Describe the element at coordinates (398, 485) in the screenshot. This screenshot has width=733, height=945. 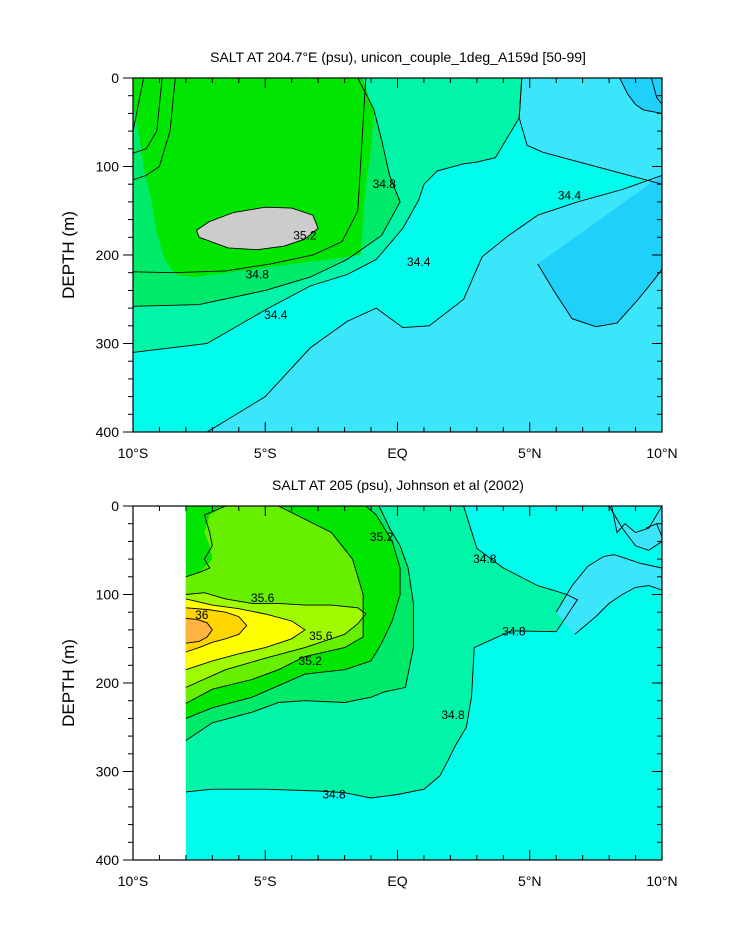
I see `bottom-panel-title: SALT AT 205 (psu), Johnson et al (2002)` at that location.